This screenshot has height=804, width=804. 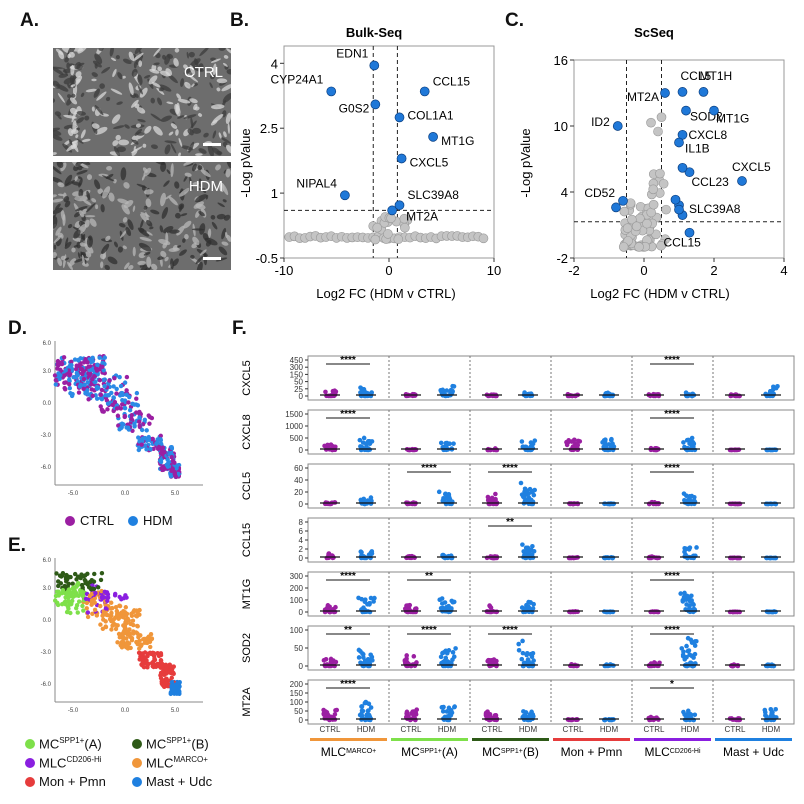 What do you see at coordinates (301, 720) in the screenshot?
I see `y-tick-label: 0` at bounding box center [301, 720].